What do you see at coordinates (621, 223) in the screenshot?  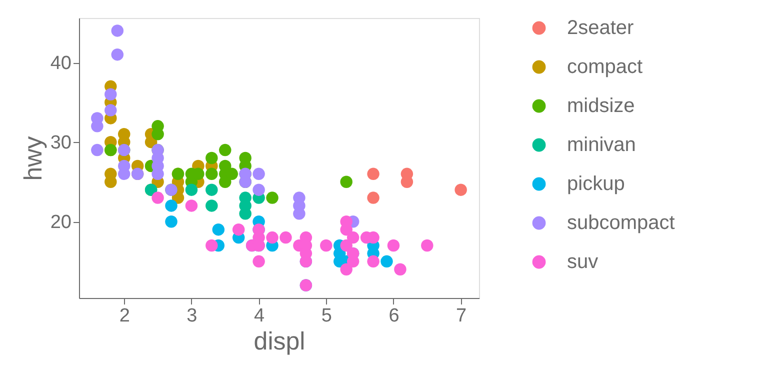 I see `legend-label: subcompact` at bounding box center [621, 223].